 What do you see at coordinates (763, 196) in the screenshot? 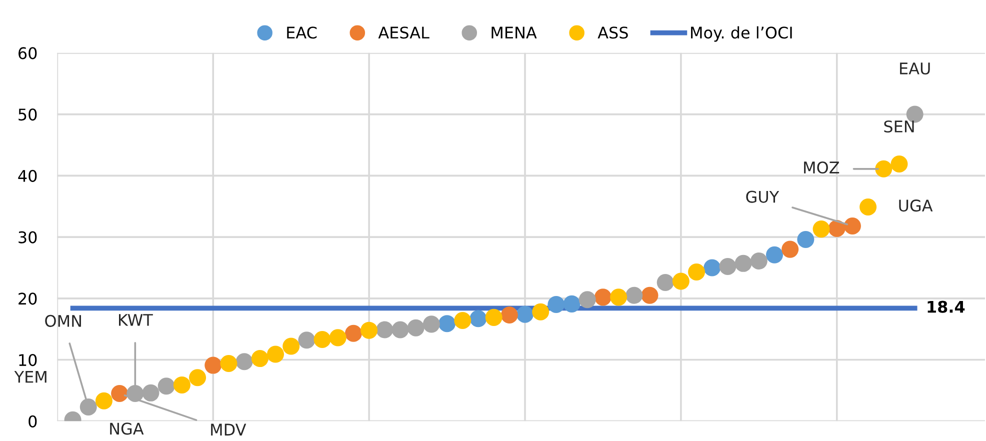
I see `data-label: GUY` at bounding box center [763, 196].